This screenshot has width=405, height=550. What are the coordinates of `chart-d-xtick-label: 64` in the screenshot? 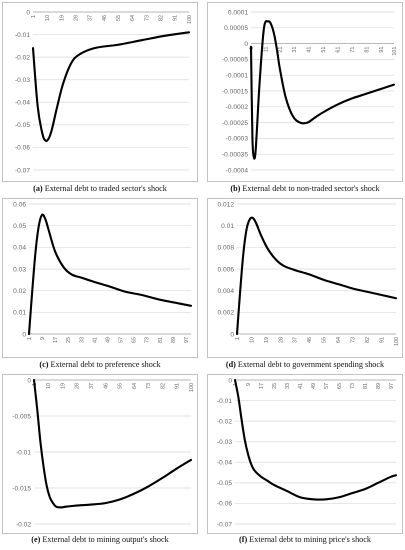 It's located at (339, 340).